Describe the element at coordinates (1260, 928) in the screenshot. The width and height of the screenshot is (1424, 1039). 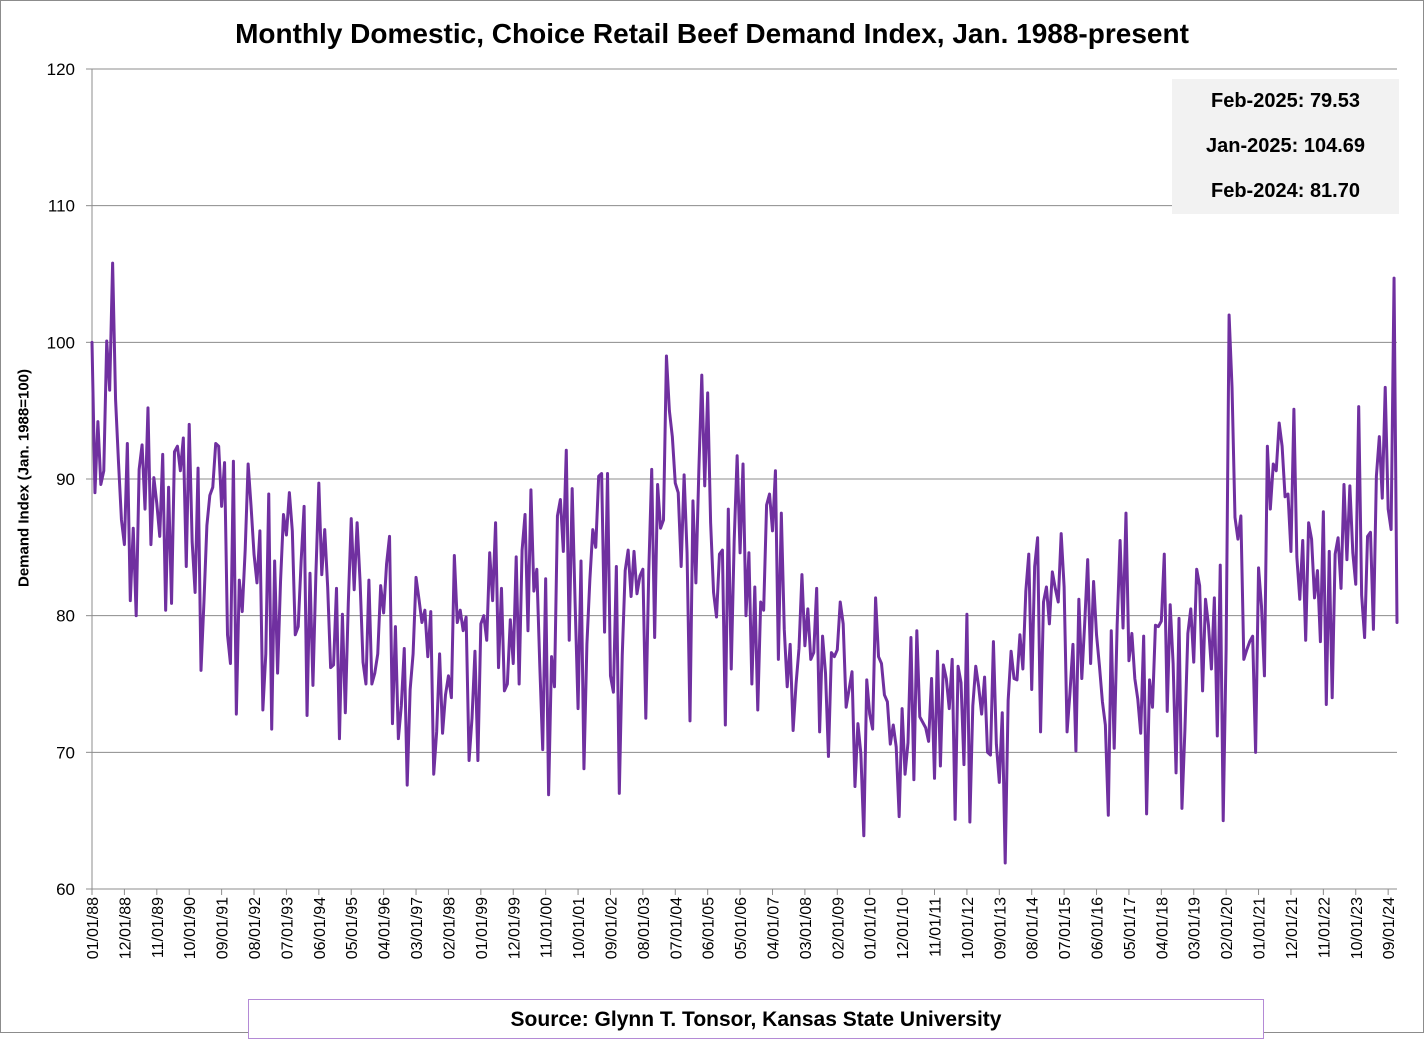
I see `x-tick-label: 01/01/21` at that location.